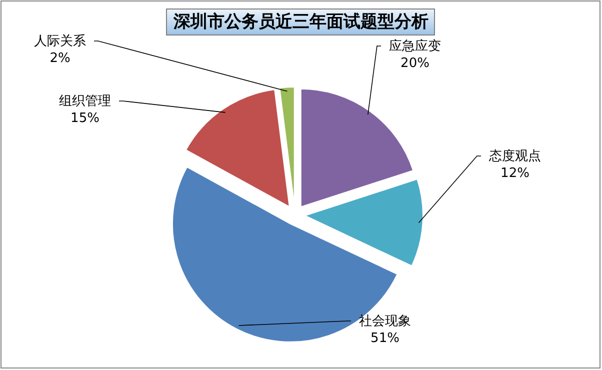  I want to click on slice-label: 组织管理, so click(85, 101).